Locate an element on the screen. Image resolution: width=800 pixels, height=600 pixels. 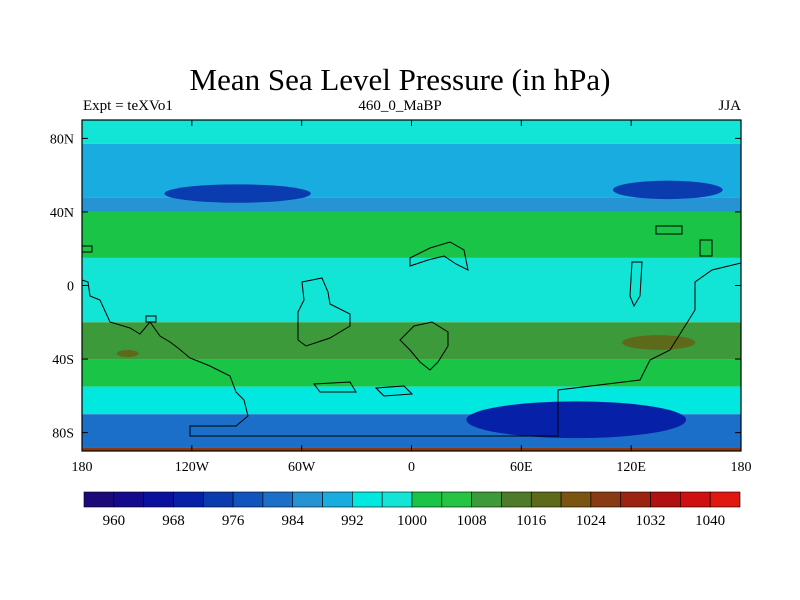
colorbar-label: 960 is located at coordinates (114, 521).